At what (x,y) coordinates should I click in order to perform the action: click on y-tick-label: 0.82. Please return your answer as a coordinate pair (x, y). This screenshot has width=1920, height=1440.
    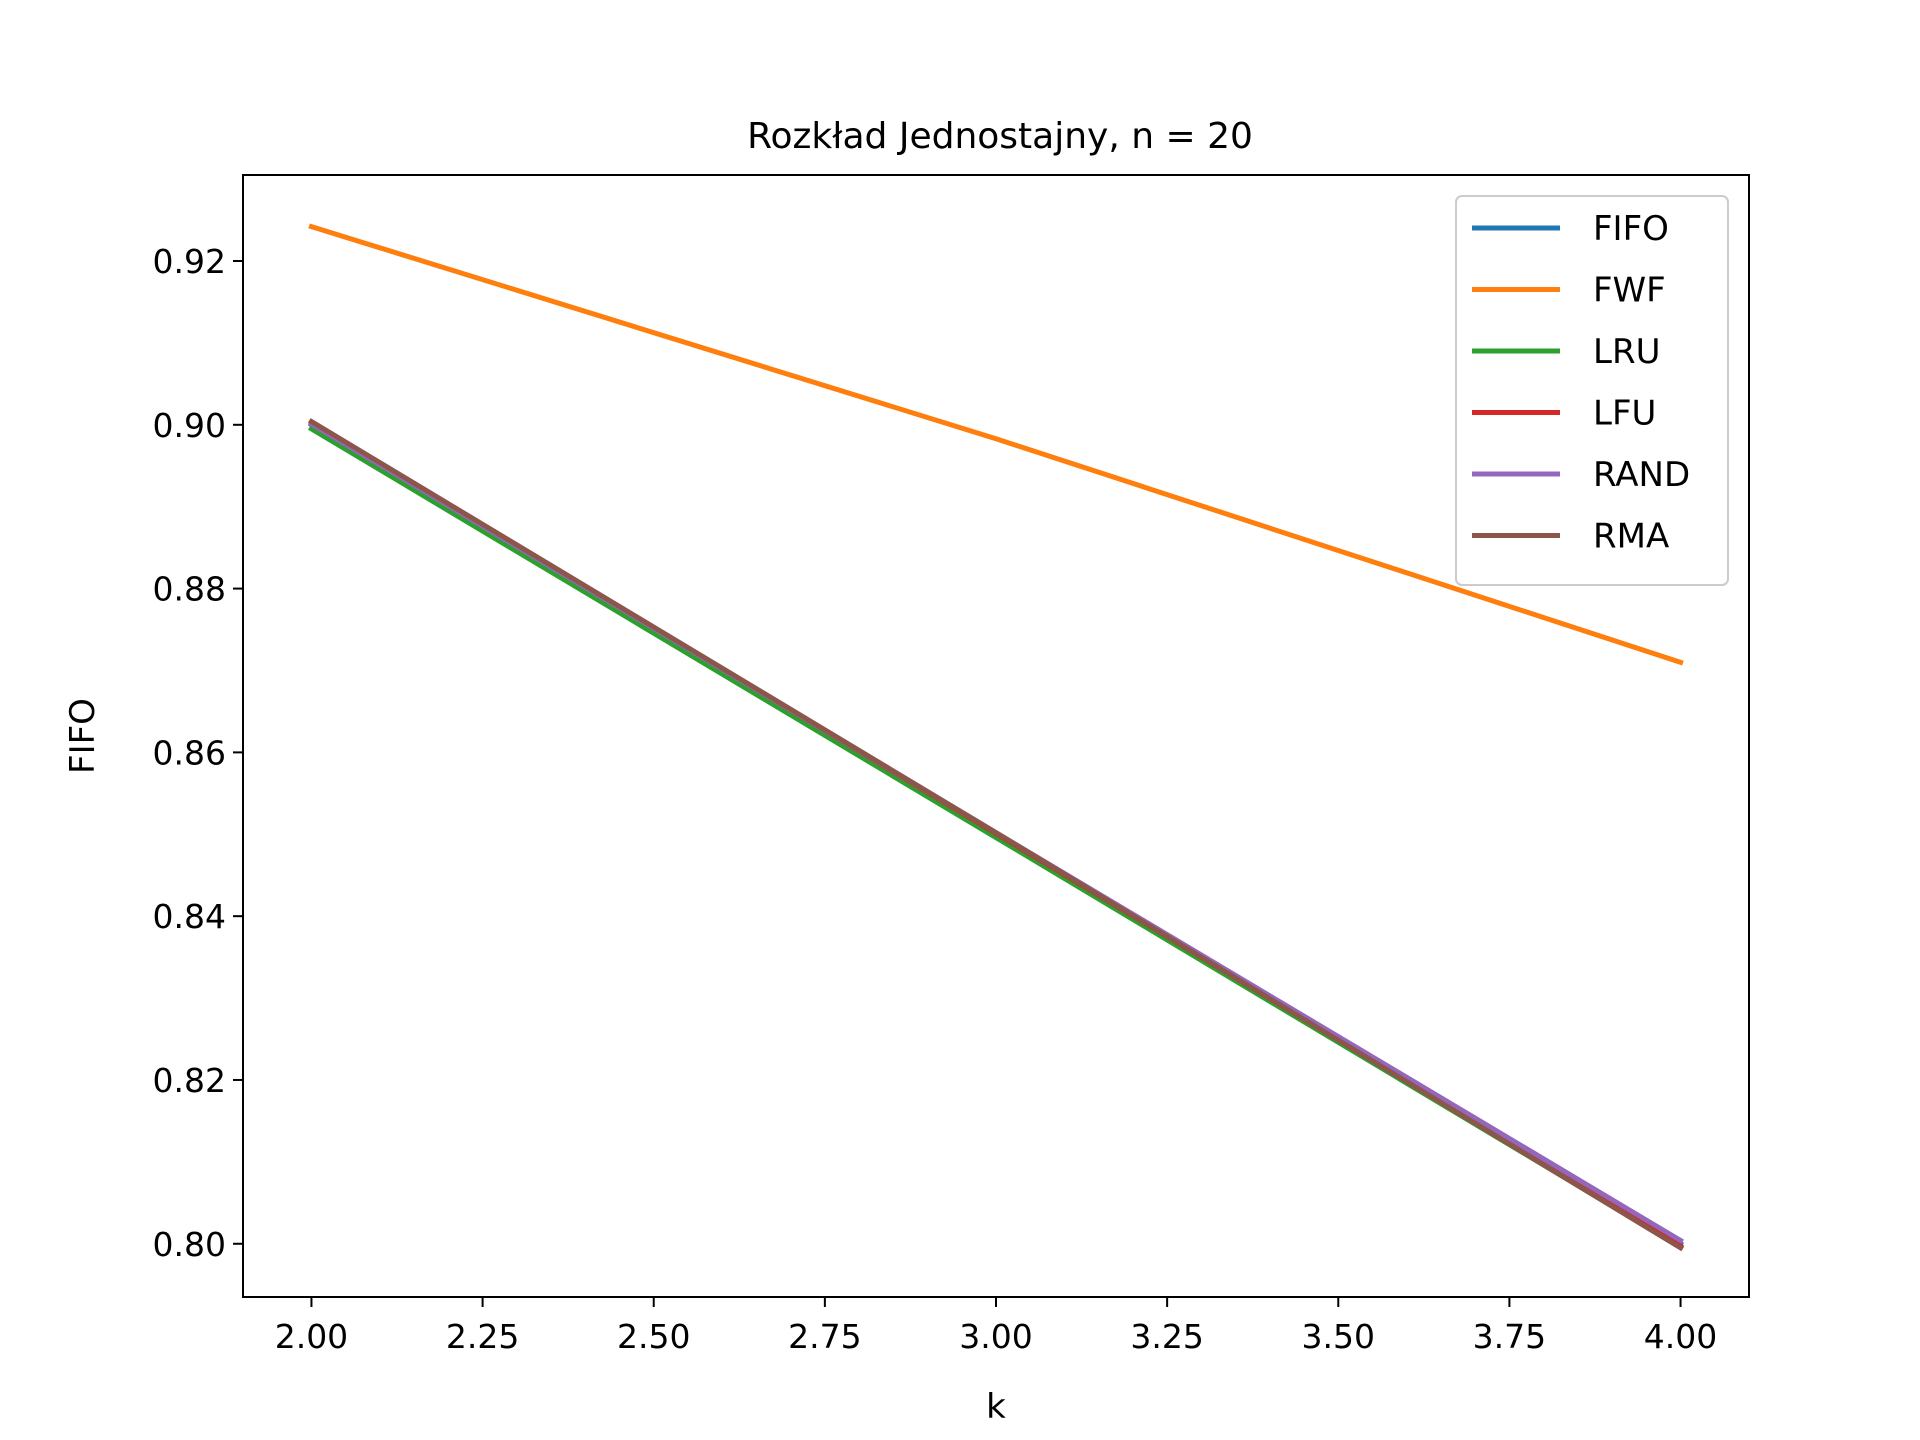
    Looking at the image, I should click on (189, 1080).